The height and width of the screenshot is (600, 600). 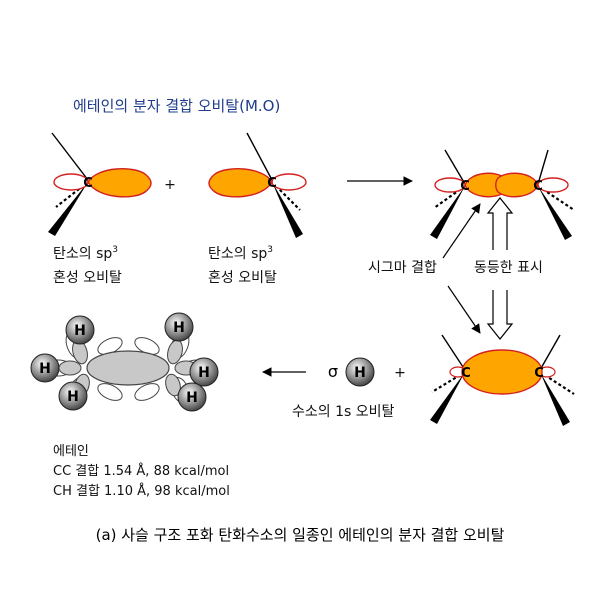 I want to click on equivalence-arrows, so click(x=500, y=268).